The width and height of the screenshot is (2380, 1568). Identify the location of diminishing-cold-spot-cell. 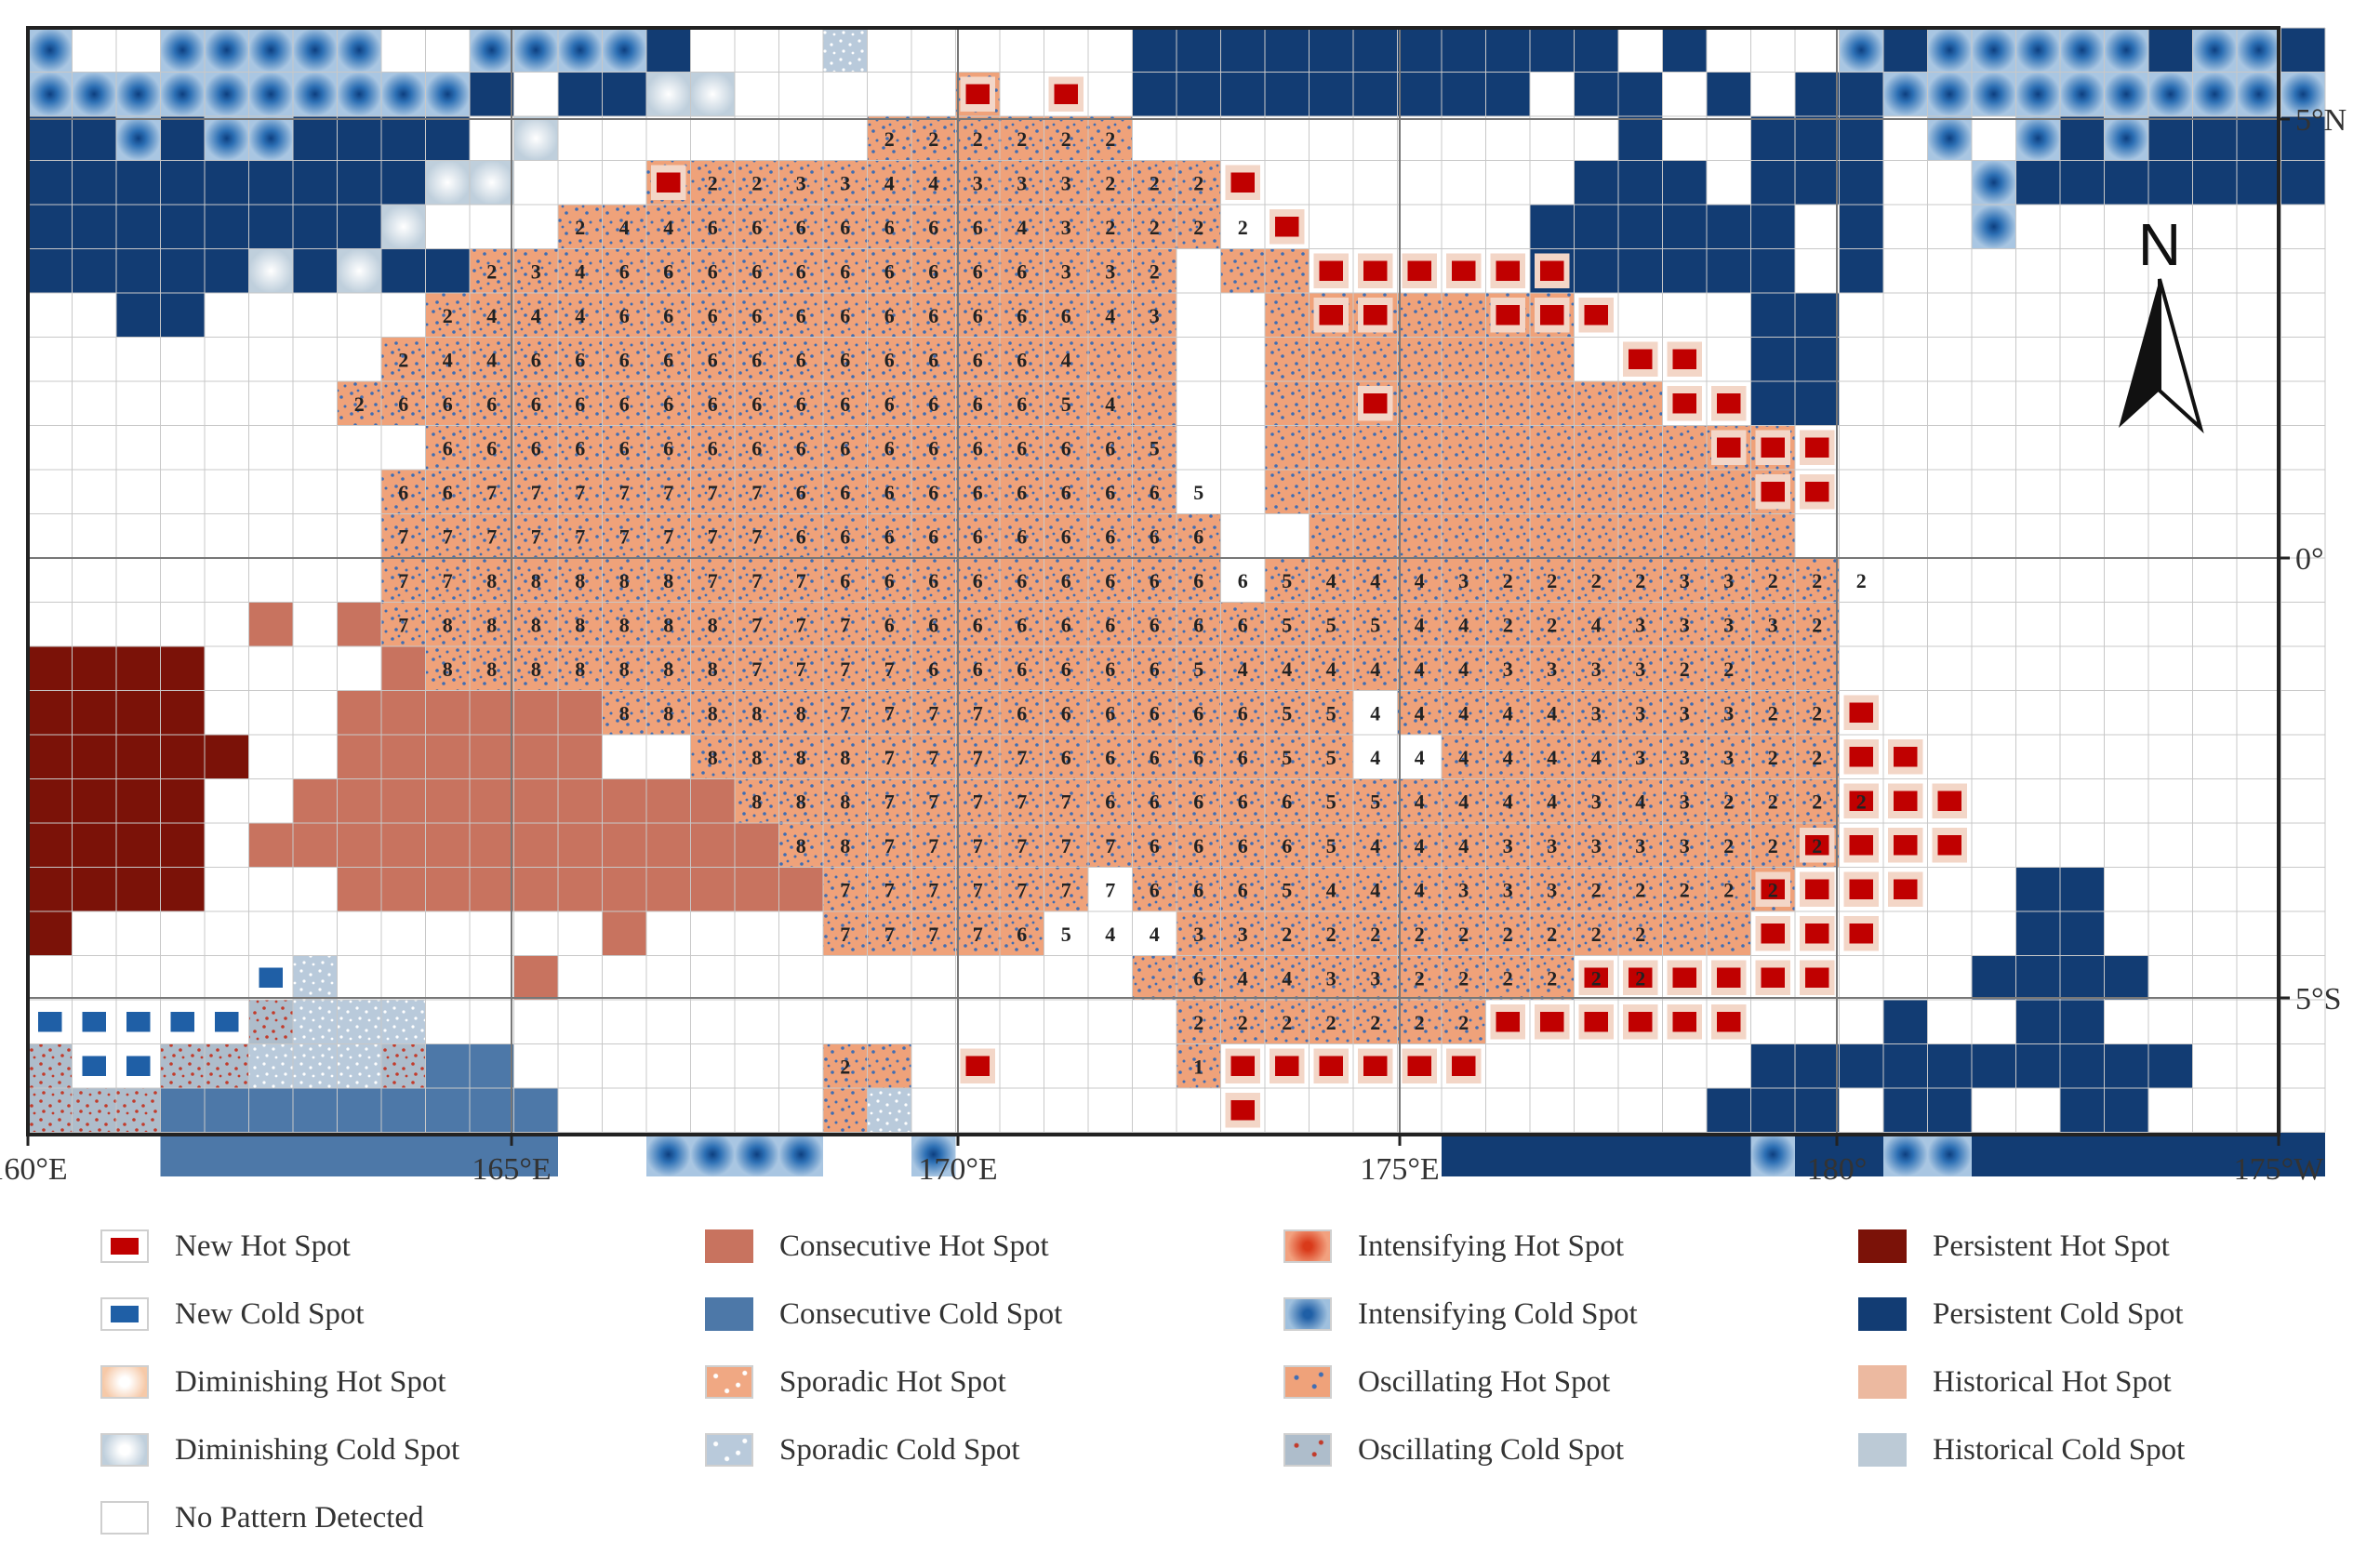
(492, 182).